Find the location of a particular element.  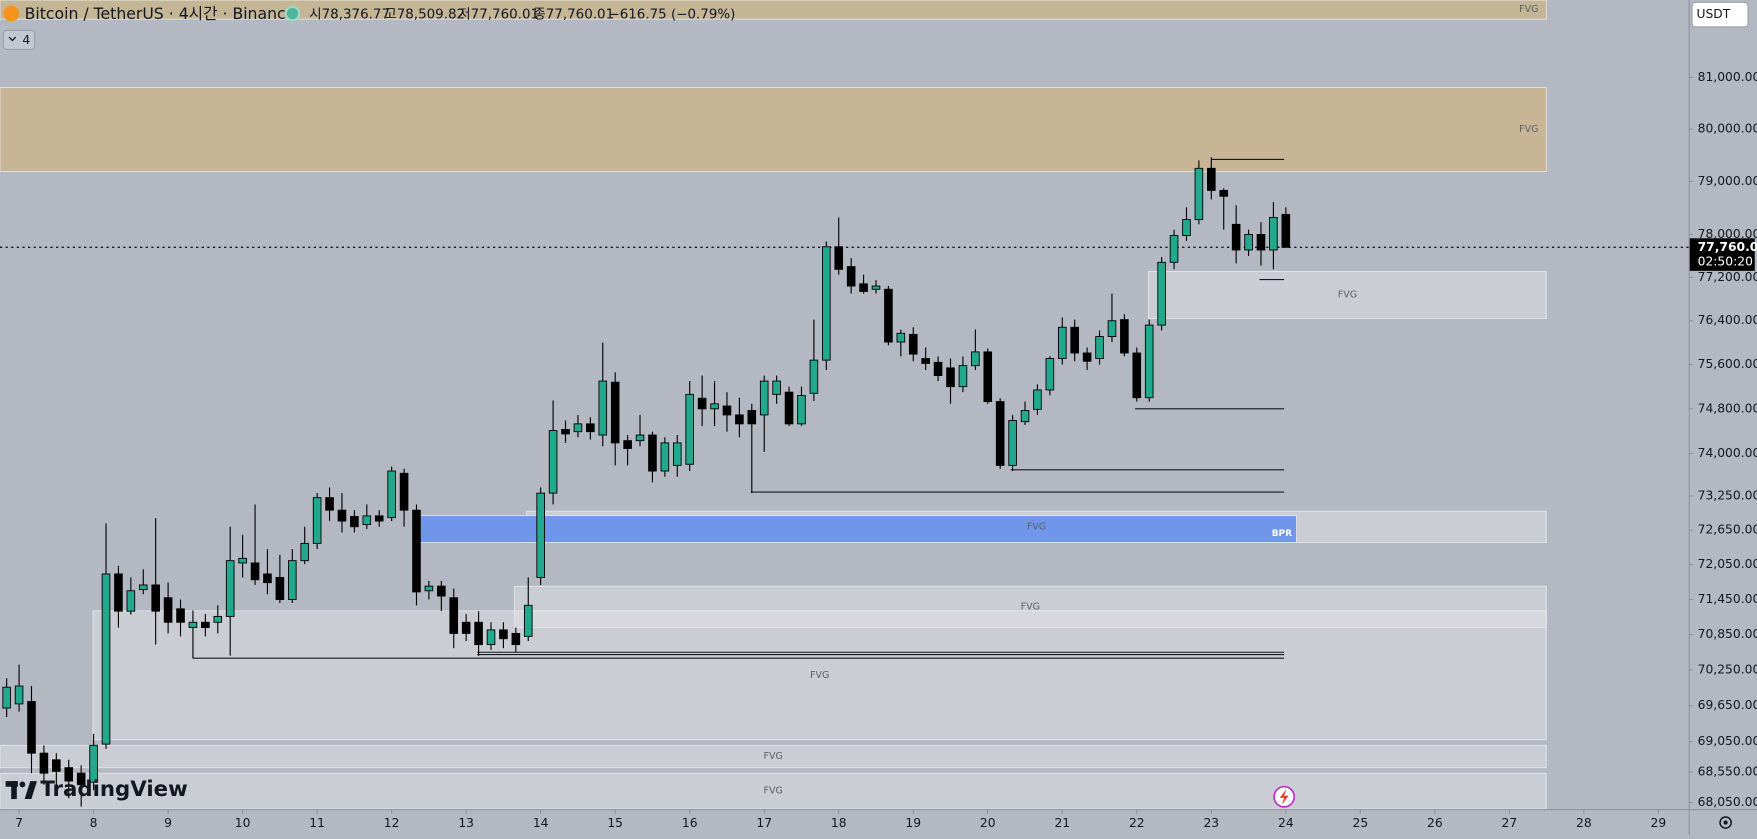

x-tick-label: 23 is located at coordinates (1211, 823).